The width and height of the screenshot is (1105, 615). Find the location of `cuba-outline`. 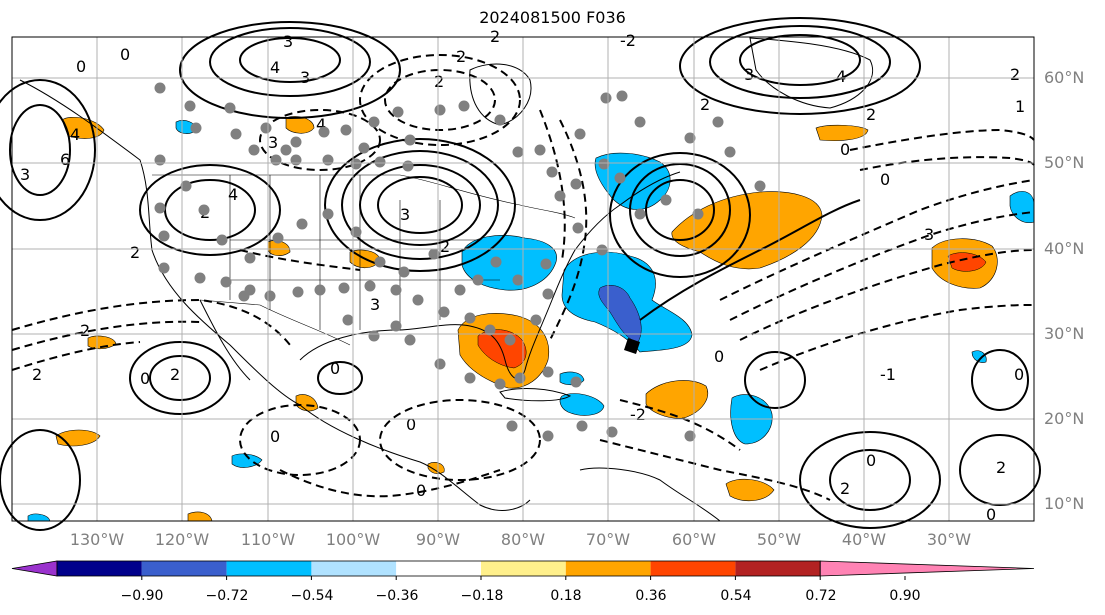

cuba-outline is located at coordinates (535, 395).